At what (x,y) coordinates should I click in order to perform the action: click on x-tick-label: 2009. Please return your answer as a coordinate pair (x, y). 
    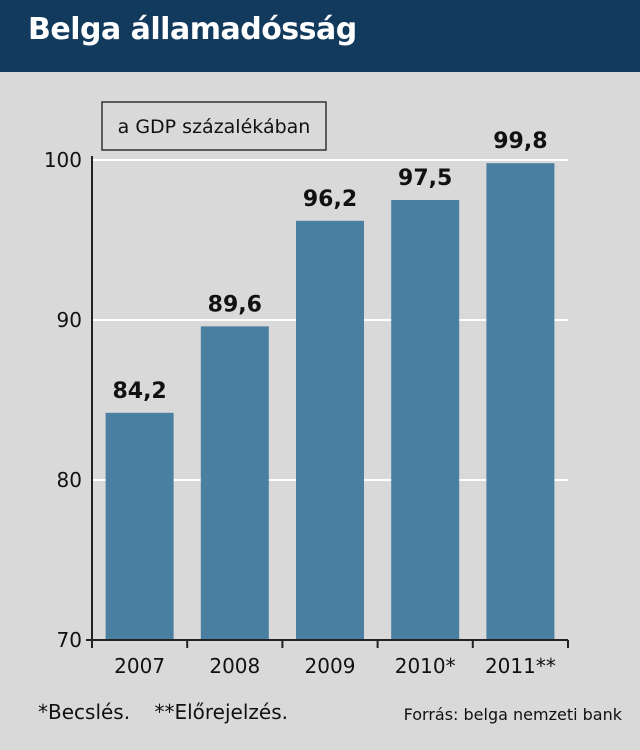
    Looking at the image, I should click on (330, 666).